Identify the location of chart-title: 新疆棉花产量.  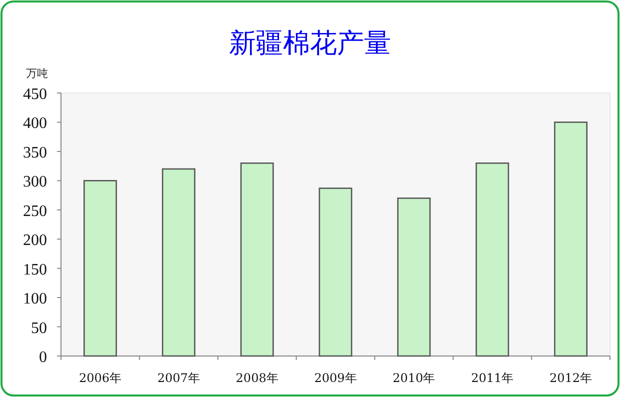
(310, 43).